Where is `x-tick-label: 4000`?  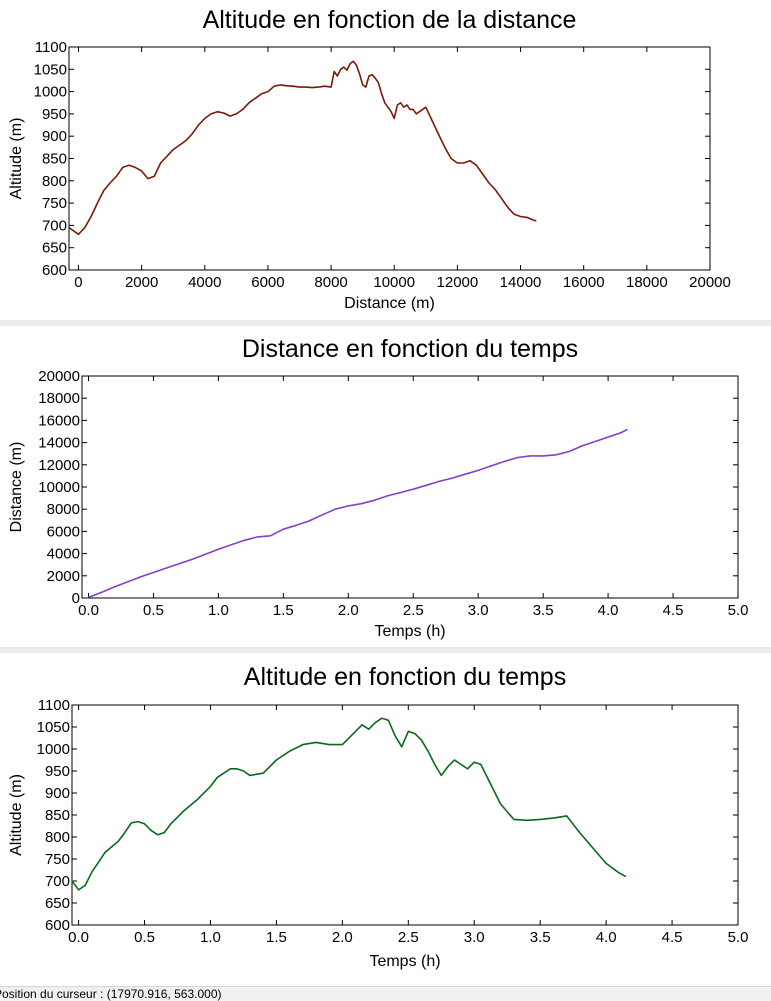
x-tick-label: 4000 is located at coordinates (204, 282).